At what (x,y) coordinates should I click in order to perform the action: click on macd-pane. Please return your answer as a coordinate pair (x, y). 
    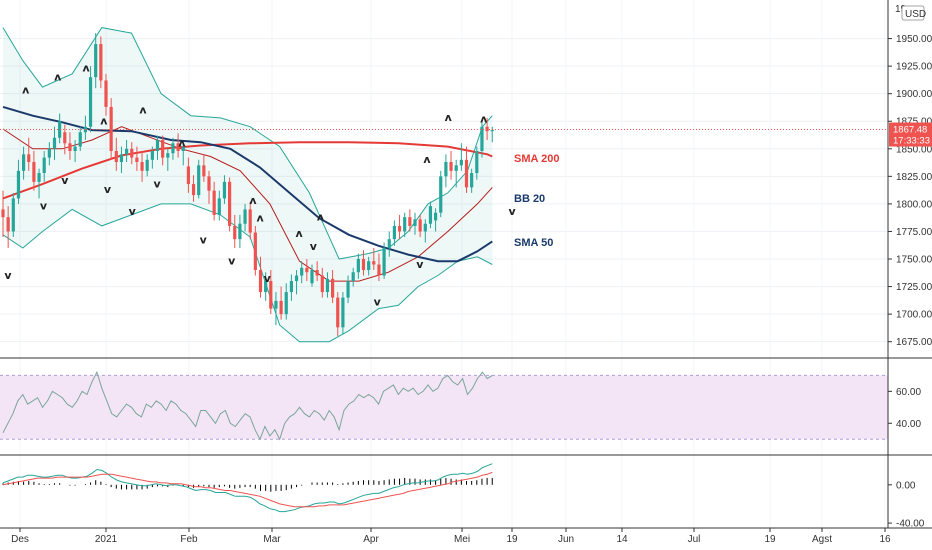
    Looking at the image, I should click on (247, 488).